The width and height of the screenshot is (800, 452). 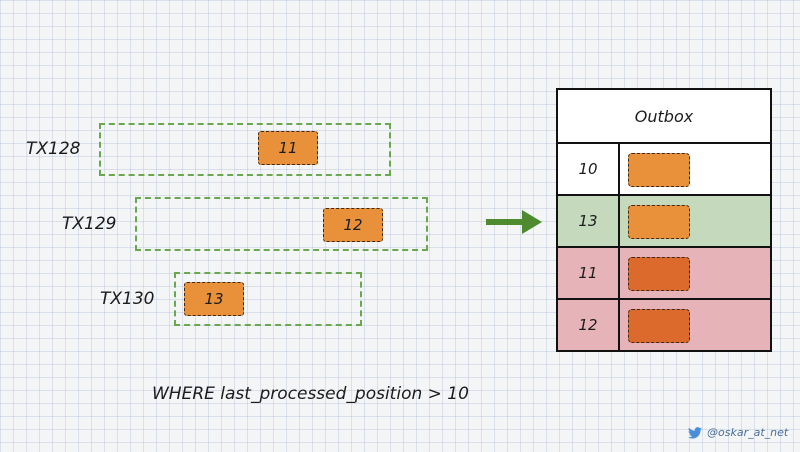 I want to click on outbox-position: 11, so click(x=589, y=273).